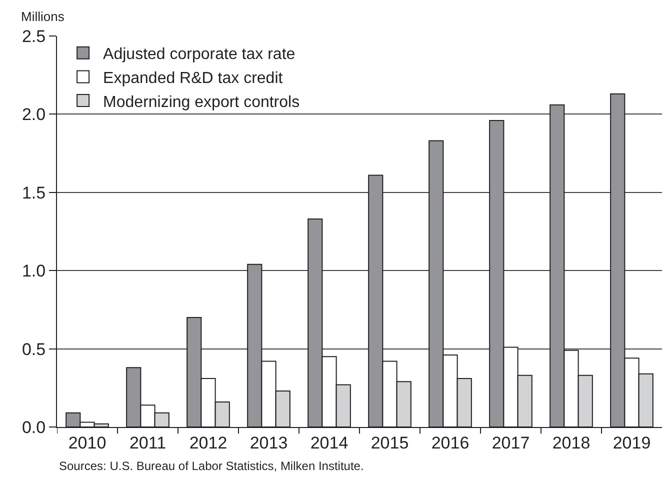  I want to click on legend-label: Expanded R&D tax credit, so click(193, 78).